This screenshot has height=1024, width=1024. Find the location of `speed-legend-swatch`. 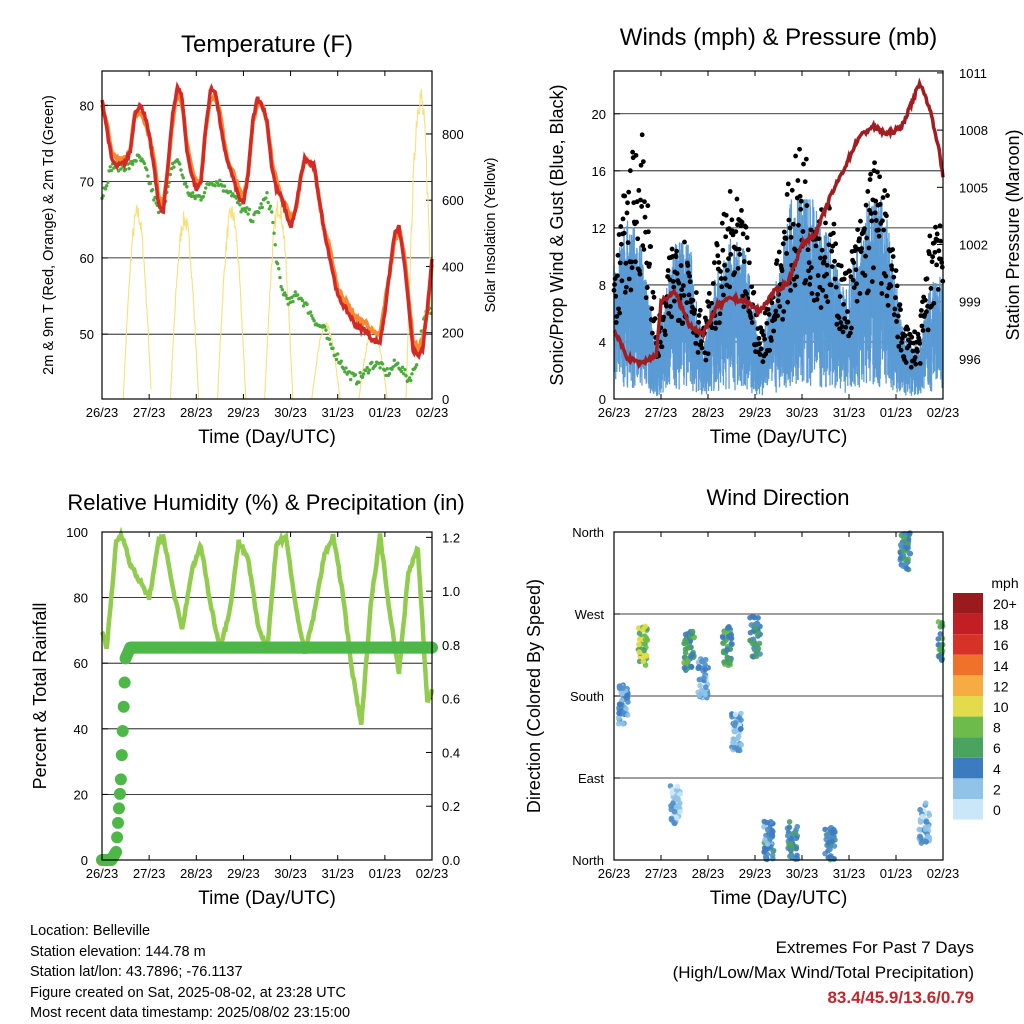

speed-legend-swatch is located at coordinates (968, 644).